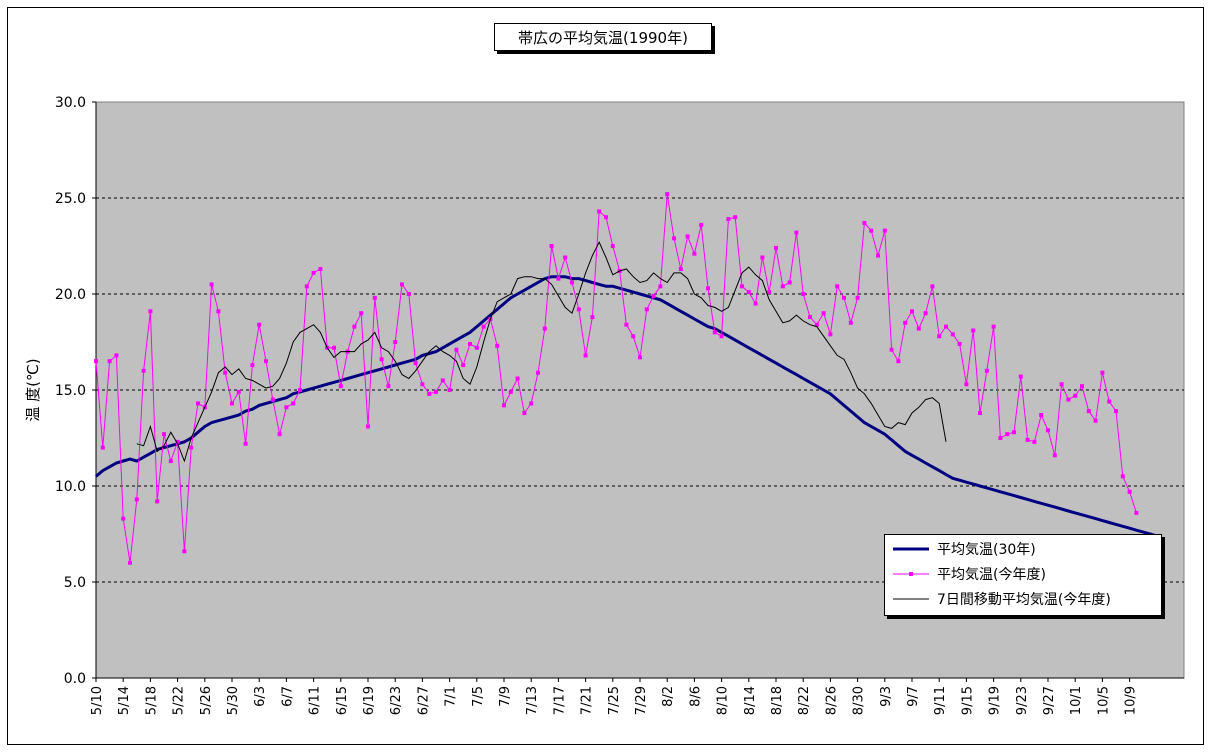 The width and height of the screenshot is (1213, 754). Describe the element at coordinates (991, 575) in the screenshot. I see `legend-label-current: 平均気温(今年度)` at that location.